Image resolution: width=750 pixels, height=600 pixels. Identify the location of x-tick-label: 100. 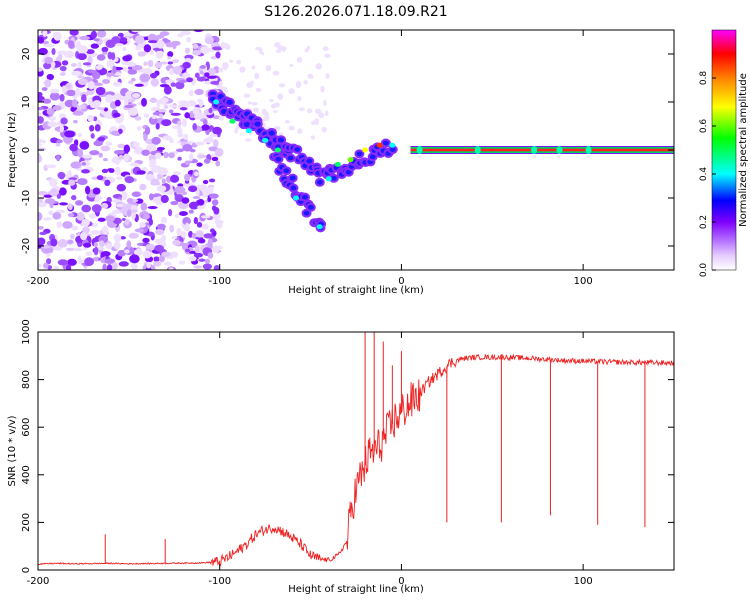
(583, 581).